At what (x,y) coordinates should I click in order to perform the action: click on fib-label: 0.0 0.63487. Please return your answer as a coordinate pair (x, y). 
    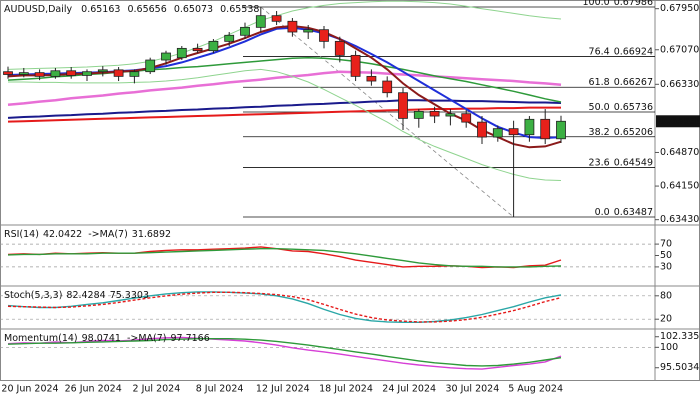
    Looking at the image, I should click on (624, 212).